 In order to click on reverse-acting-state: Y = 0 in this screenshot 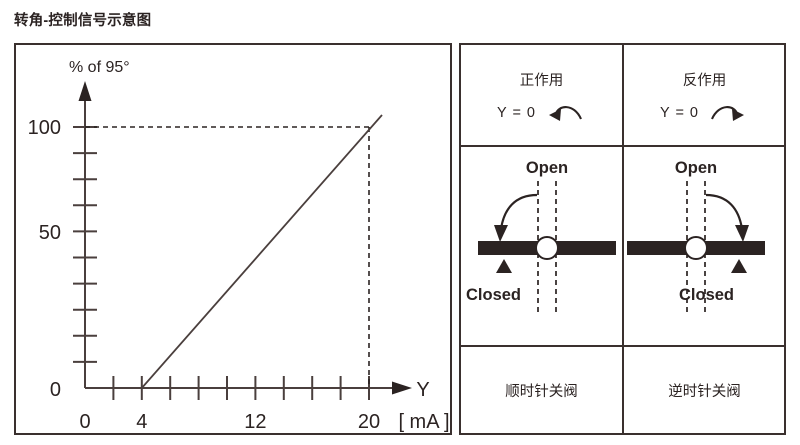, I will do `click(704, 113)`.